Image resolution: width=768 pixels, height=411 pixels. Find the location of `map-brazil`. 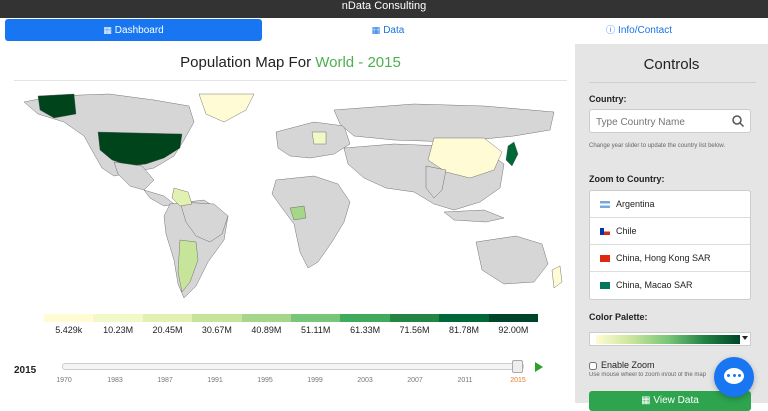

map-brazil is located at coordinates (204, 222).